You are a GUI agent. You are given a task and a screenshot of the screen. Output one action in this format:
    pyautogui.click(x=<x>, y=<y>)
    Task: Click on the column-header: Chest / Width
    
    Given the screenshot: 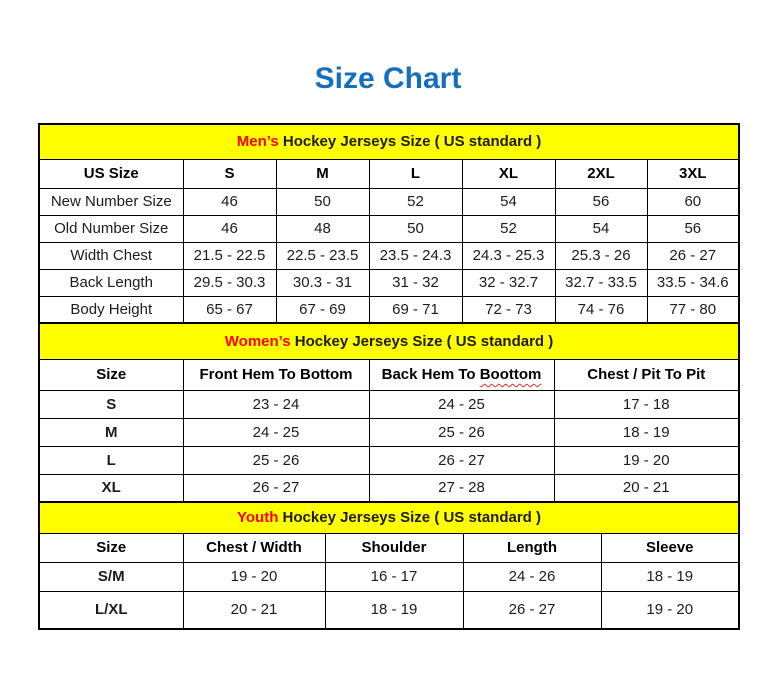 What is the action you would take?
    pyautogui.click(x=254, y=547)
    